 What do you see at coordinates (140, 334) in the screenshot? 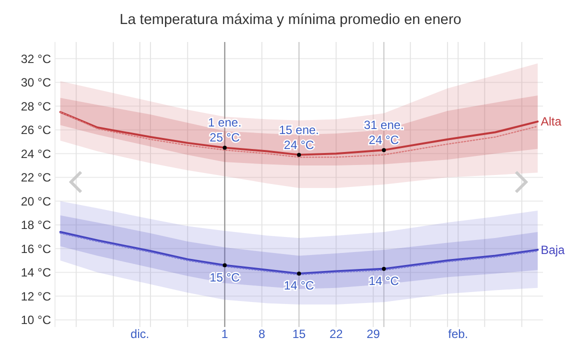
I see `x-tick-label: dic.` at bounding box center [140, 334].